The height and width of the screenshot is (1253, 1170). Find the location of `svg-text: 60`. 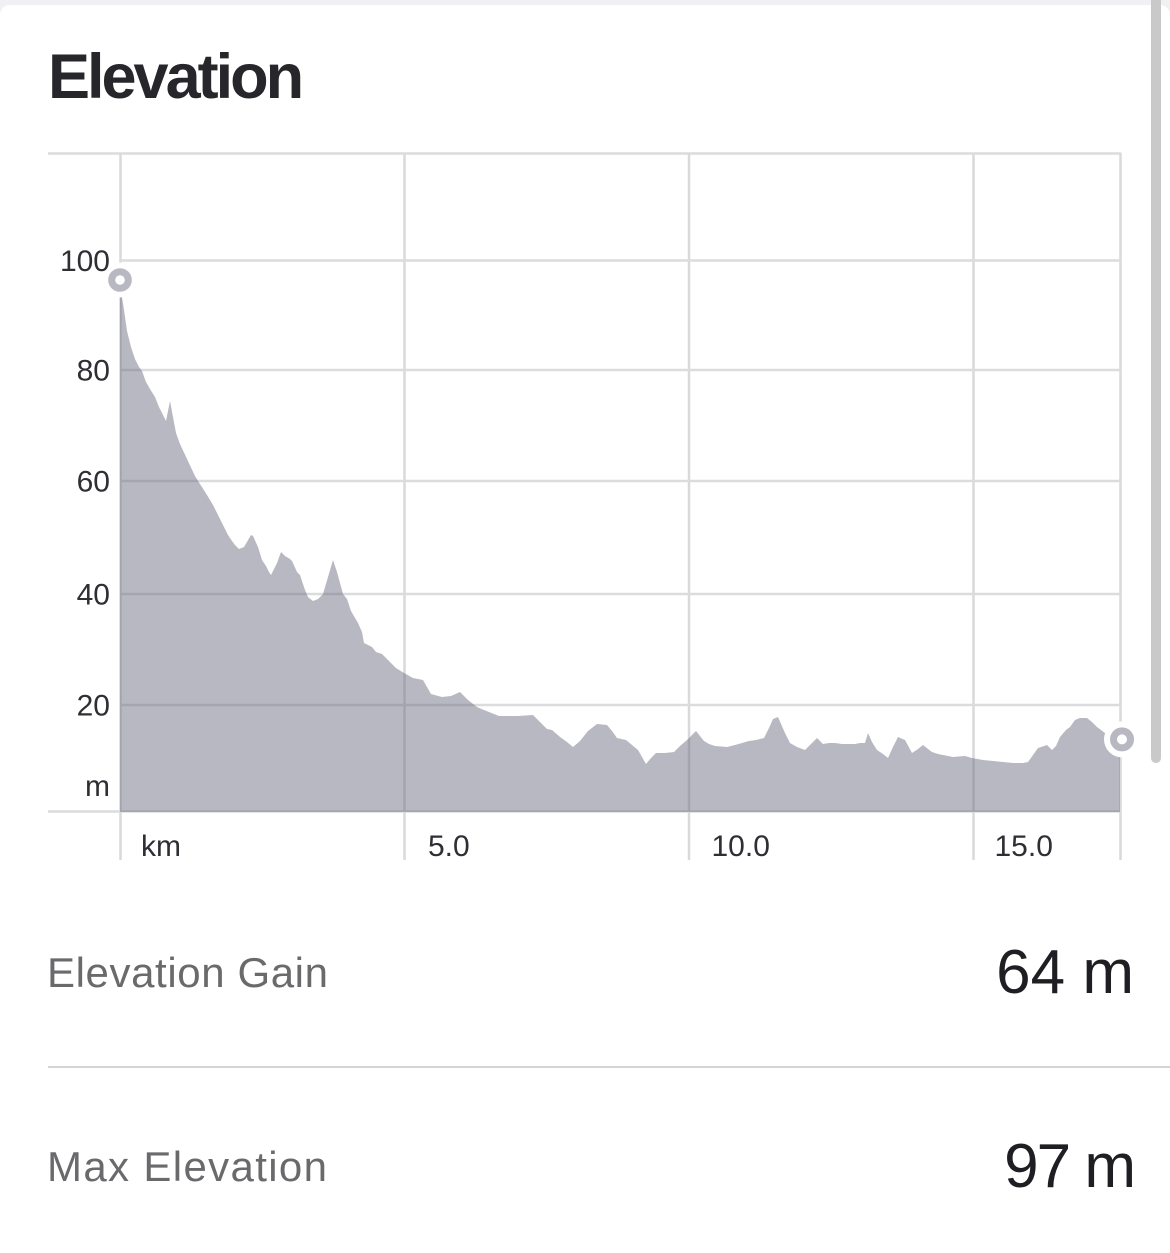

svg-text: 60 is located at coordinates (93, 482).